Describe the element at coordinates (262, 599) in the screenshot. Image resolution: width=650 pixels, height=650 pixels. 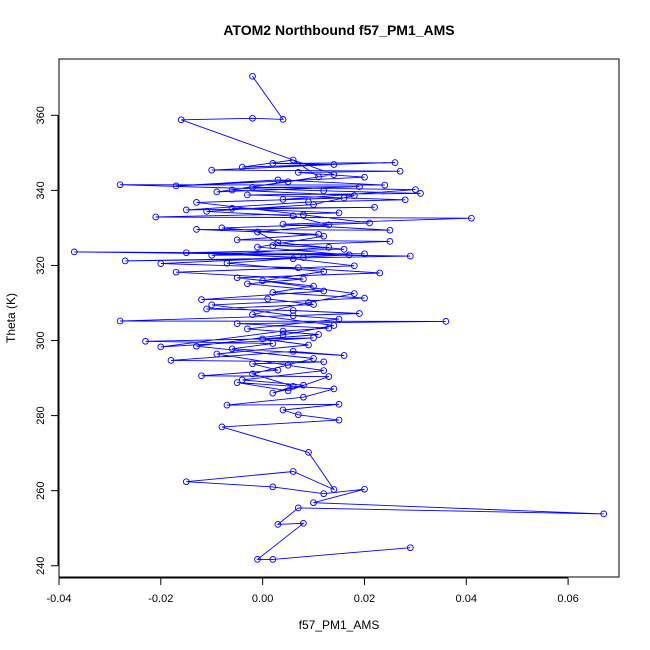
I see `x-tick-label: 0.00` at that location.